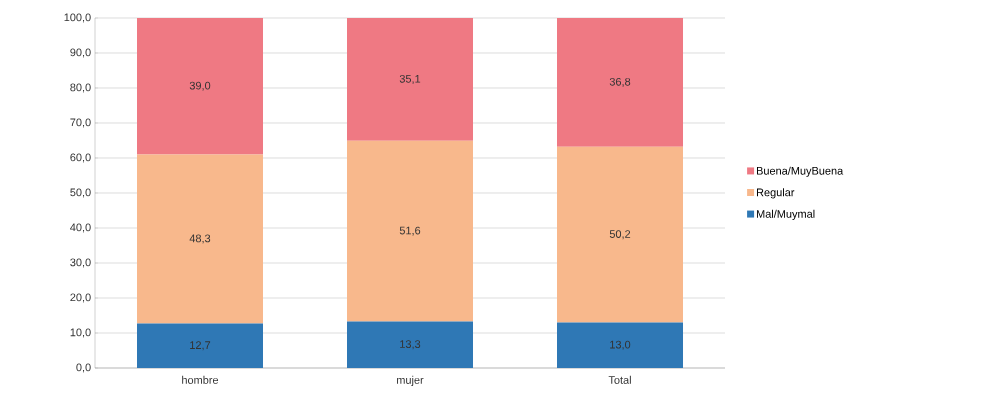 The image size is (1007, 420). Describe the element at coordinates (80, 193) in the screenshot. I see `y-tick-label: 50,0` at that location.